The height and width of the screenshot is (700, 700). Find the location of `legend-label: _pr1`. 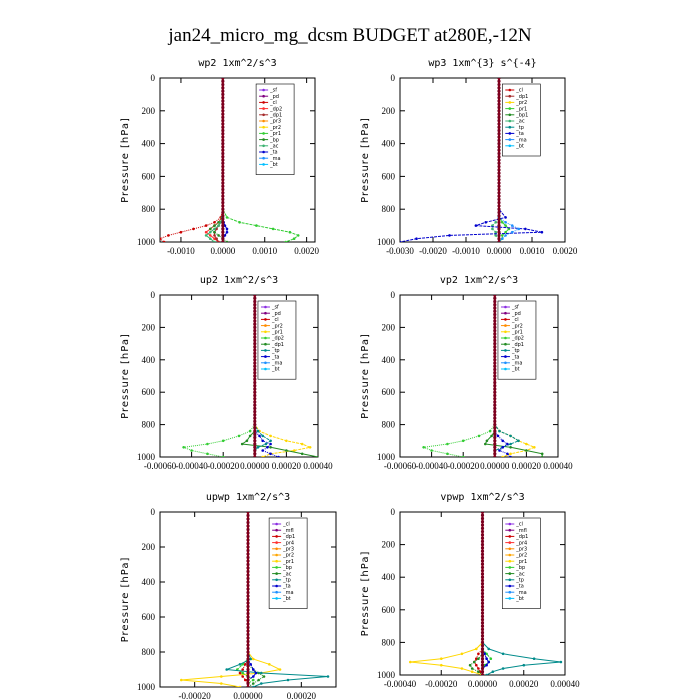

legend-label: _pr1 is located at coordinates (521, 109).